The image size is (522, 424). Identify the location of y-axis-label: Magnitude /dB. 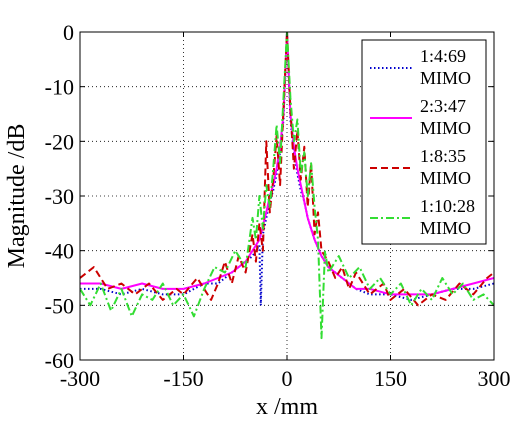
(17, 196).